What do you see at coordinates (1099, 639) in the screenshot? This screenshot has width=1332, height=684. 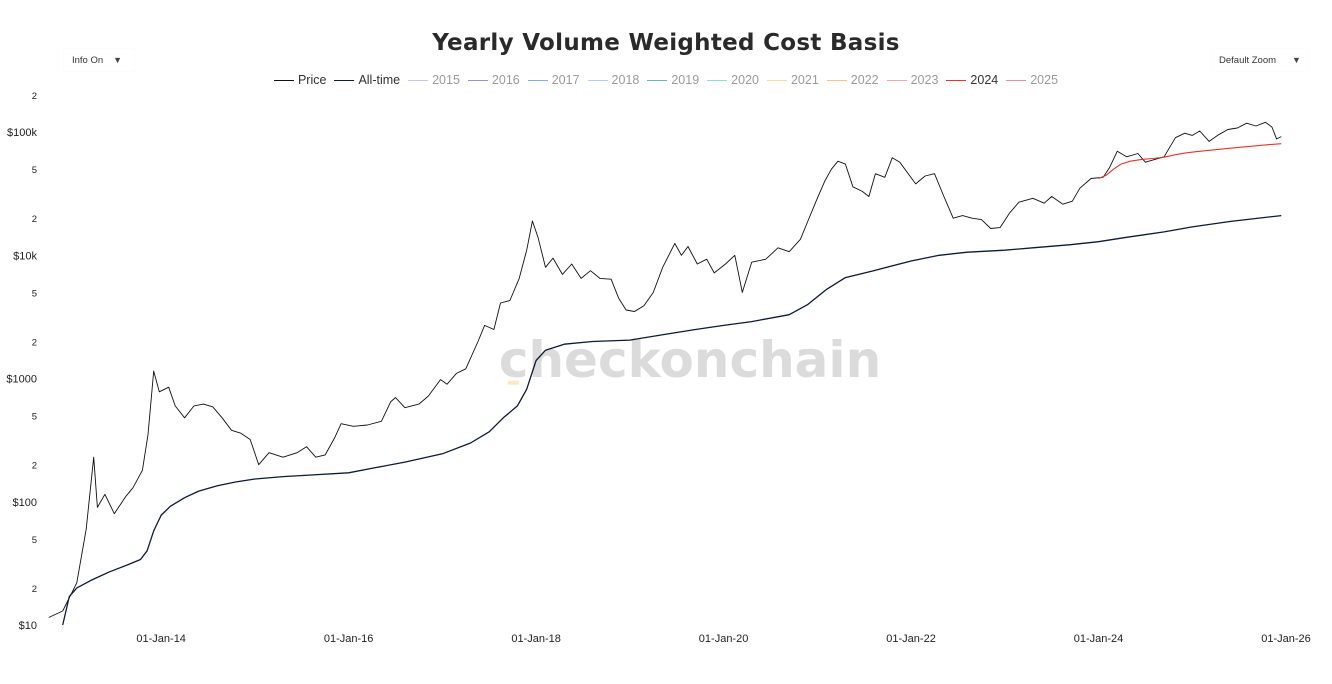 I see `x-tick-label: 01-Jan-24` at bounding box center [1099, 639].